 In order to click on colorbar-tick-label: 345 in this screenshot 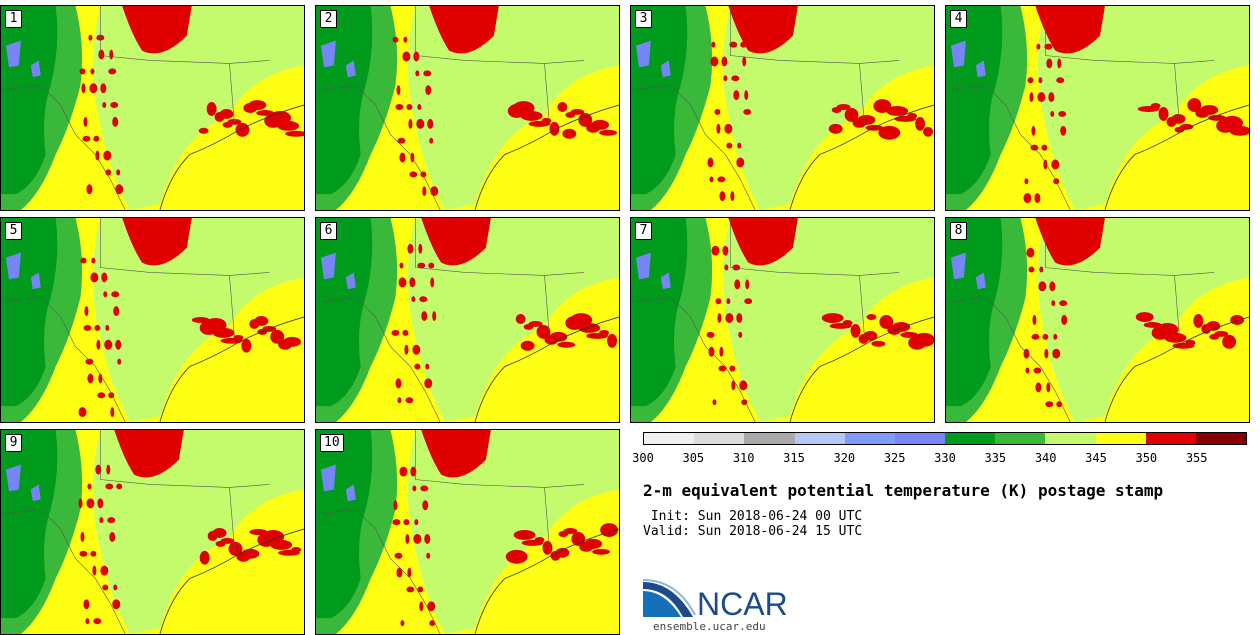, I will do `click(1096, 458)`.